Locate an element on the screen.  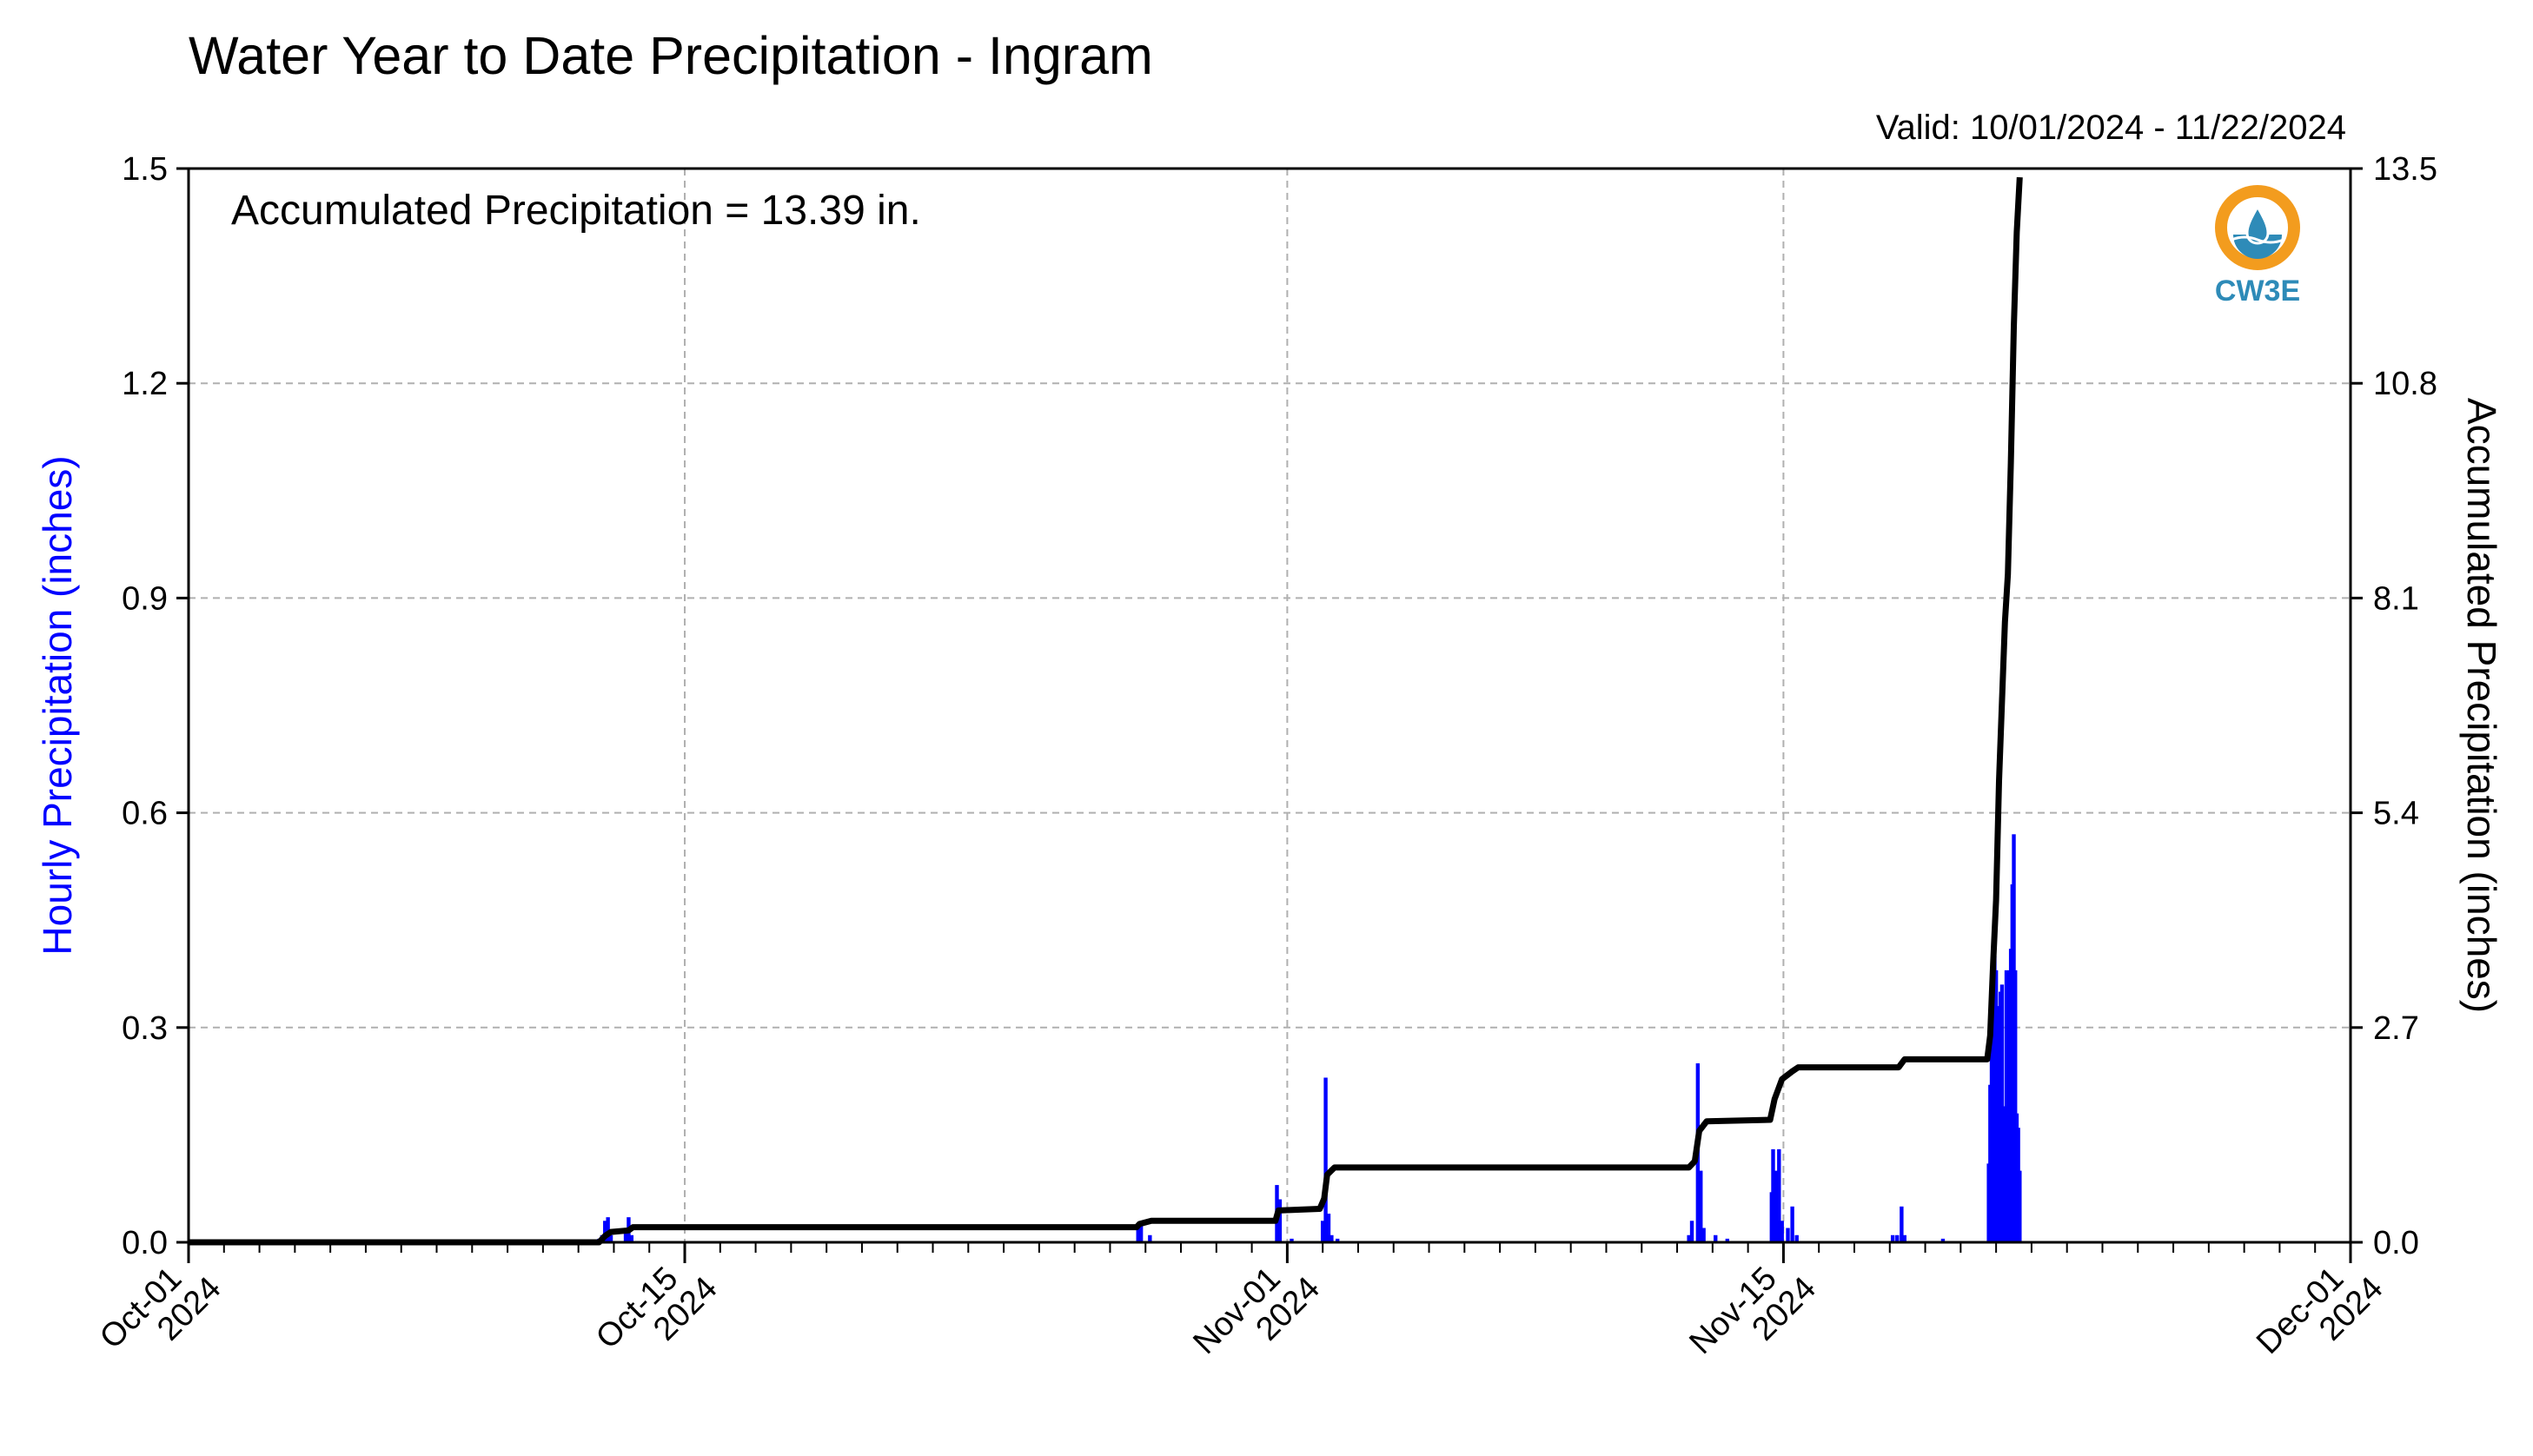
y-left-axis-label: Hourly Precipitation (inches) is located at coordinates (58, 705).